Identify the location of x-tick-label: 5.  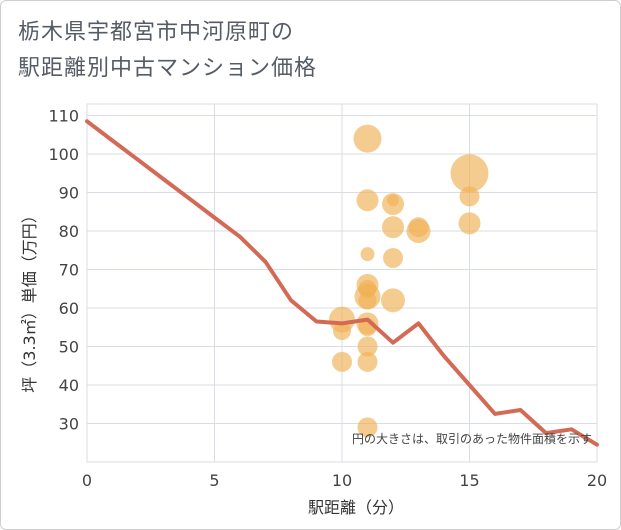
(214, 480).